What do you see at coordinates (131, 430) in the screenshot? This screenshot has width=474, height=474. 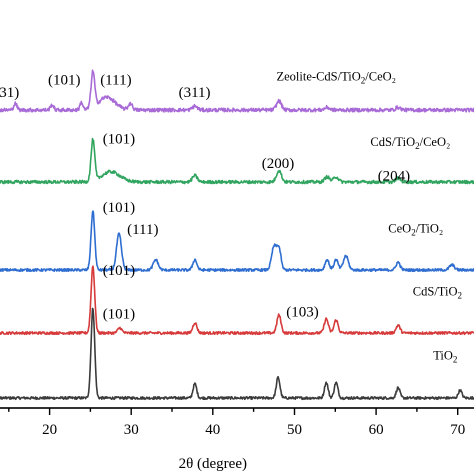 I see `x-tick-label: 30` at bounding box center [131, 430].